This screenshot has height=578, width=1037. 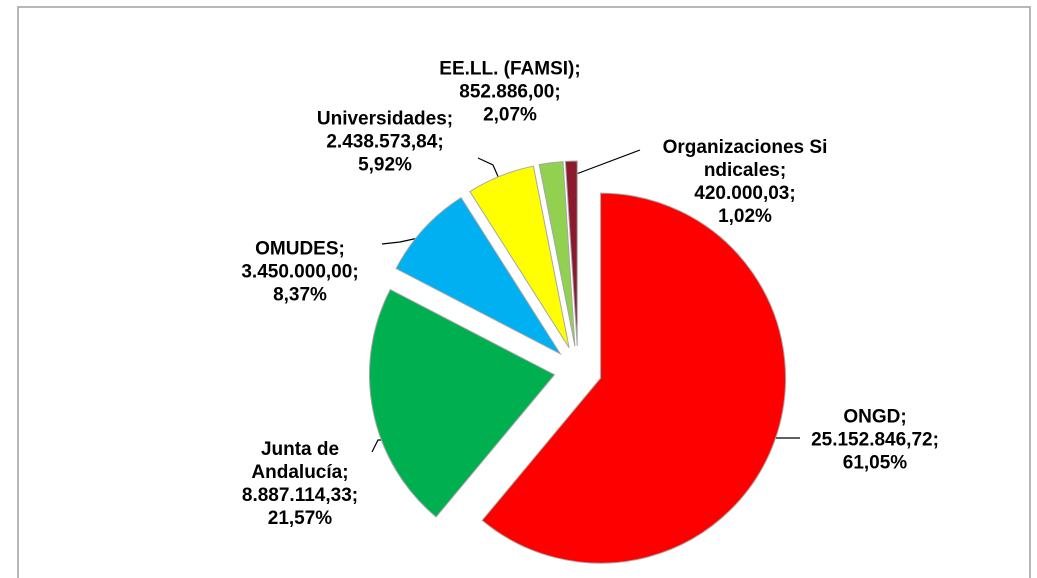 I want to click on label-pct: 5,92%, so click(x=385, y=165).